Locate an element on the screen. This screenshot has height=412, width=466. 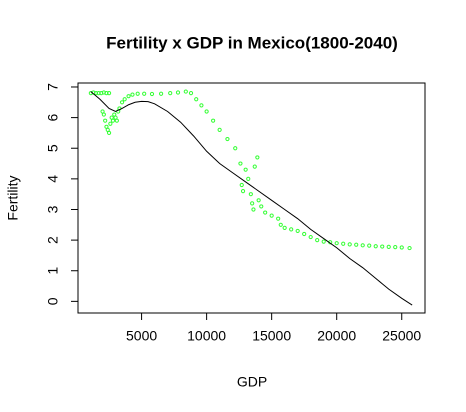
x-tick-label: 10000 is located at coordinates (206, 336).